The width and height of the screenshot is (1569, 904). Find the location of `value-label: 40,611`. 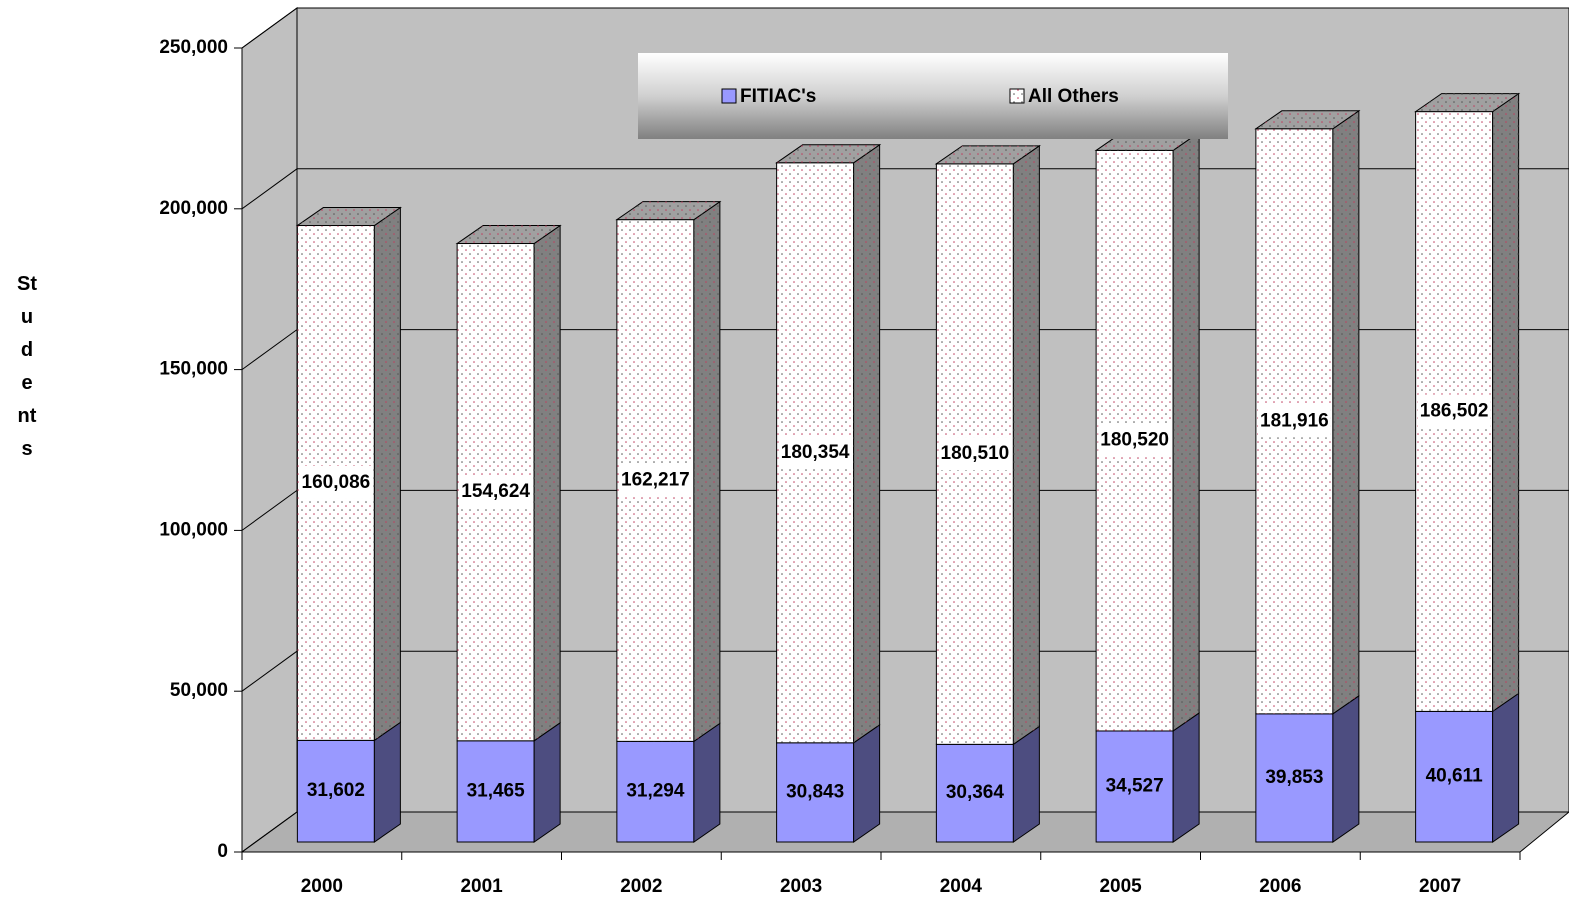

value-label: 40,611 is located at coordinates (1454, 776).